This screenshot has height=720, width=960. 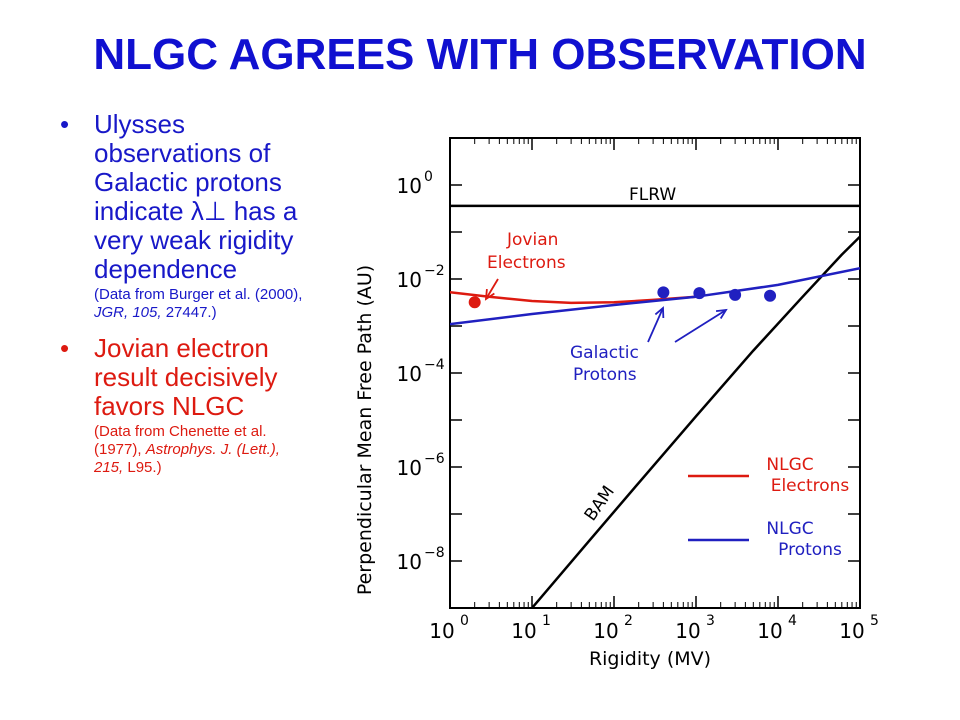 What do you see at coordinates (792, 621) in the screenshot?
I see `x-tick-exponent: 4` at bounding box center [792, 621].